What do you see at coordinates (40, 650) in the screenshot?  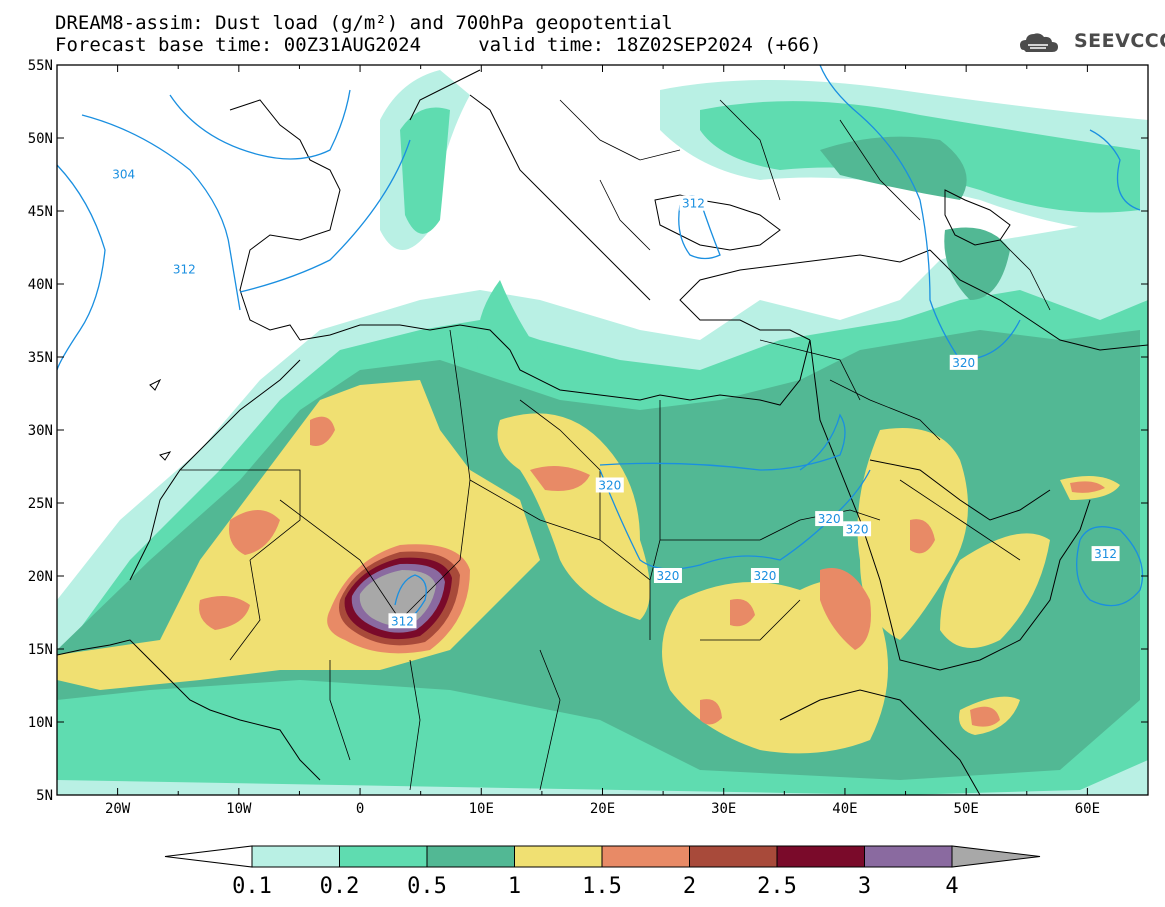 I see `lat-label: 15N` at bounding box center [40, 650].